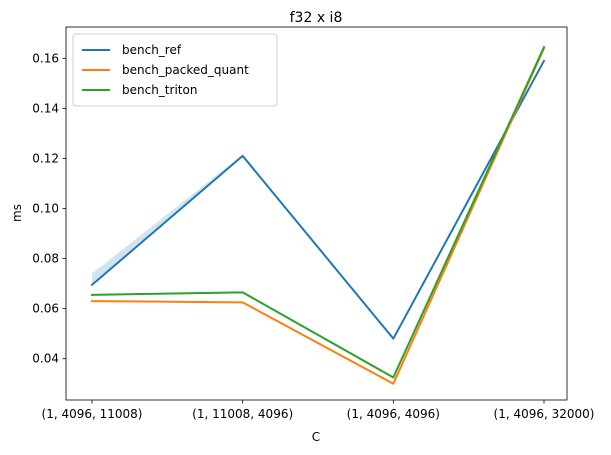 The image size is (611, 455). What do you see at coordinates (152, 50) in the screenshot?
I see `legend-label-bench_ref: bench_ref` at bounding box center [152, 50].